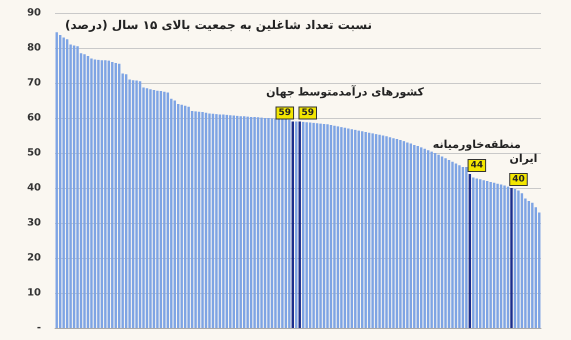  I want to click on y-tick-label: 30, so click(34, 223).